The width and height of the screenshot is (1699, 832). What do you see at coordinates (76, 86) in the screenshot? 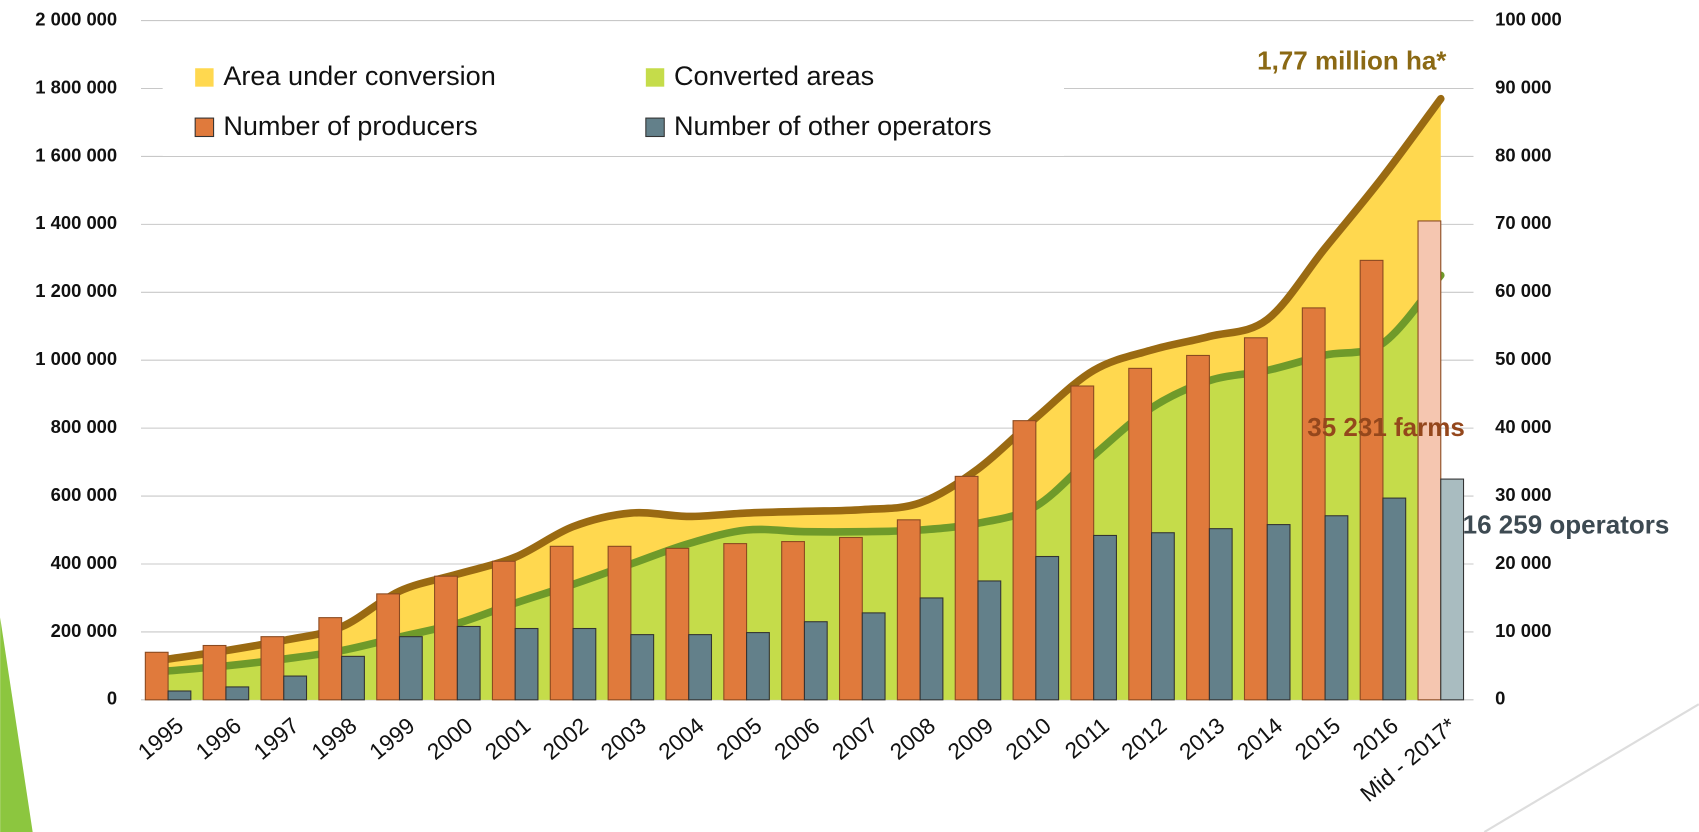
I see `y-tick-label: 1 800 000` at bounding box center [76, 86].